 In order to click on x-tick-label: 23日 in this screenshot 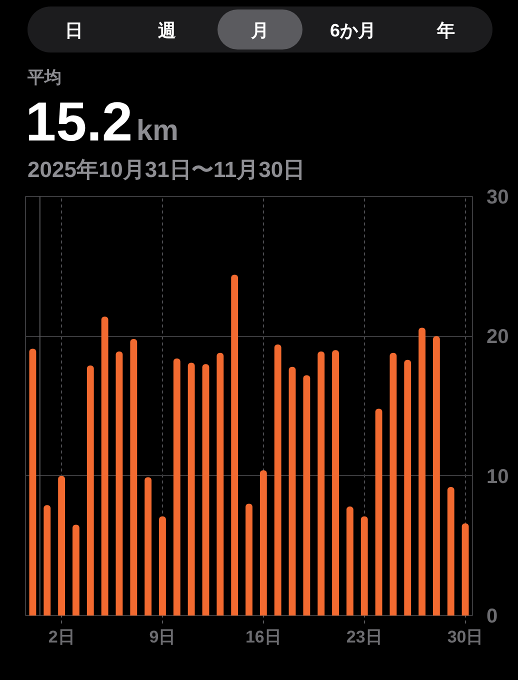, I will do `click(364, 637)`.